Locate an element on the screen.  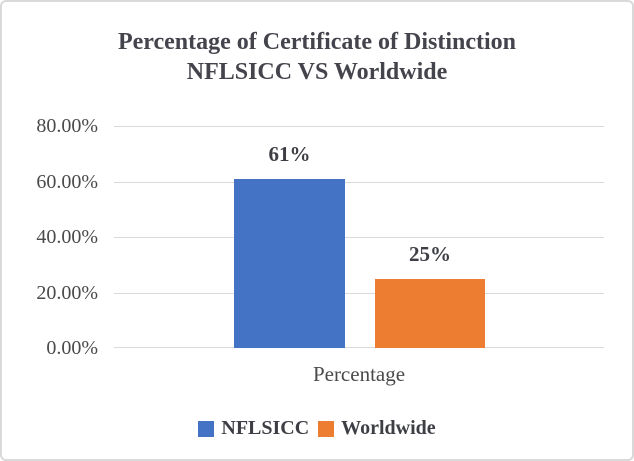
legend-item-worldwide: Worldwide is located at coordinates (377, 428).